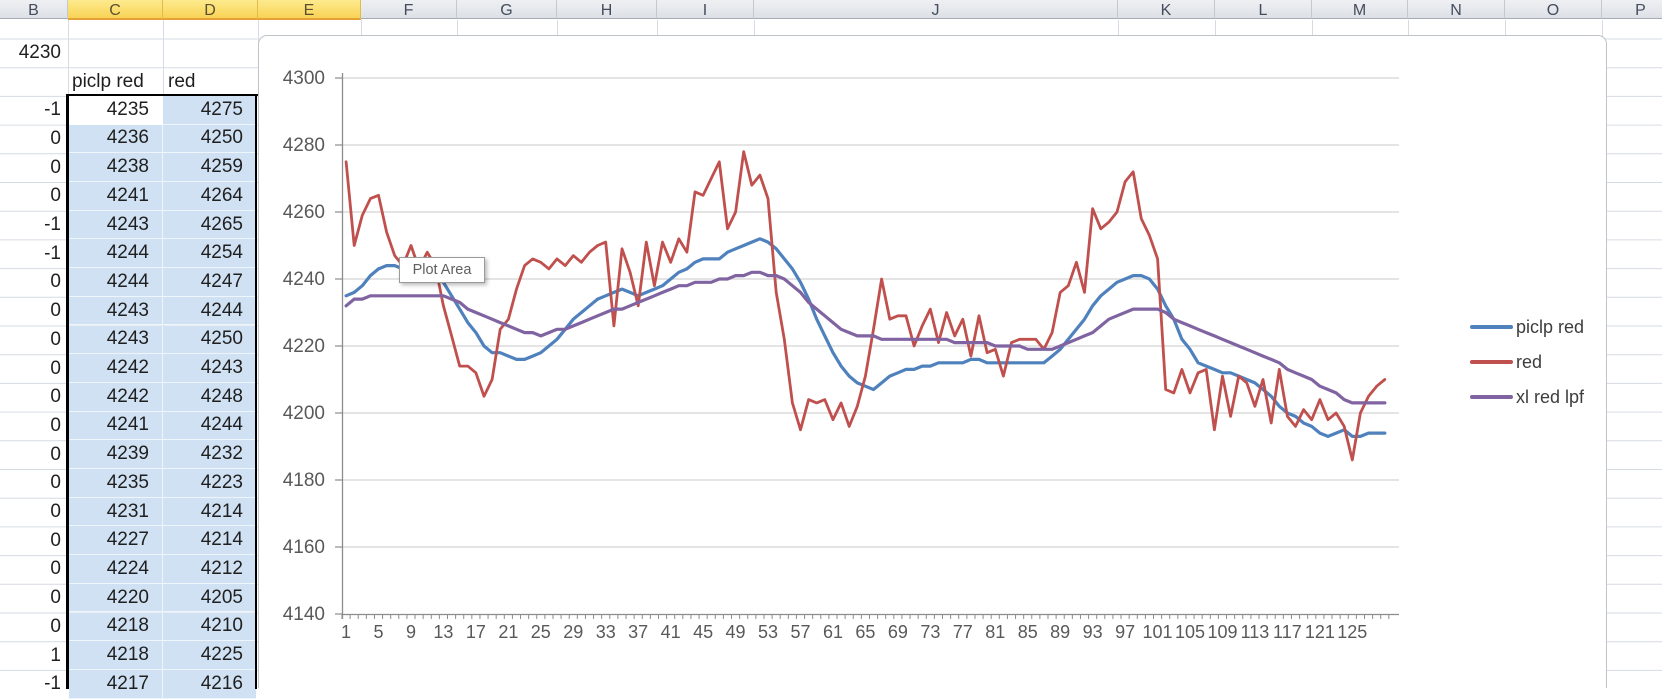  I want to click on x-axis-label: 53, so click(768, 632).